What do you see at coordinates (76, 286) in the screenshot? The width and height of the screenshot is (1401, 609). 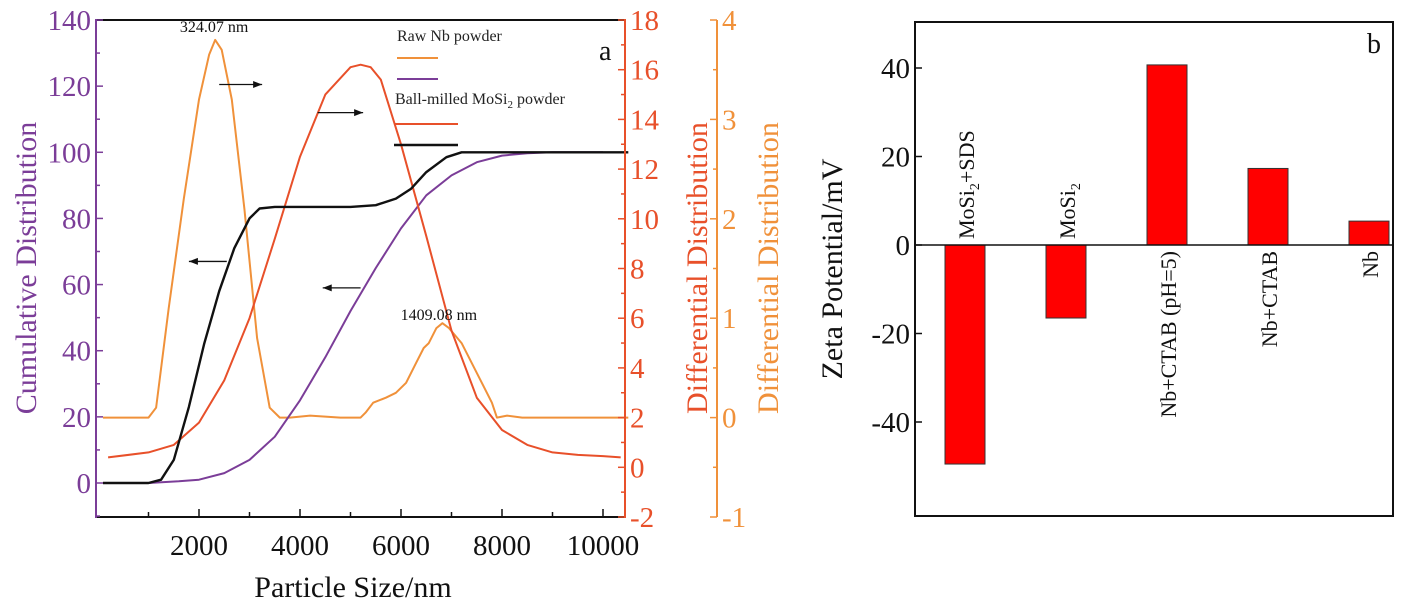 I see `left-tick-label: 60` at bounding box center [76, 286].